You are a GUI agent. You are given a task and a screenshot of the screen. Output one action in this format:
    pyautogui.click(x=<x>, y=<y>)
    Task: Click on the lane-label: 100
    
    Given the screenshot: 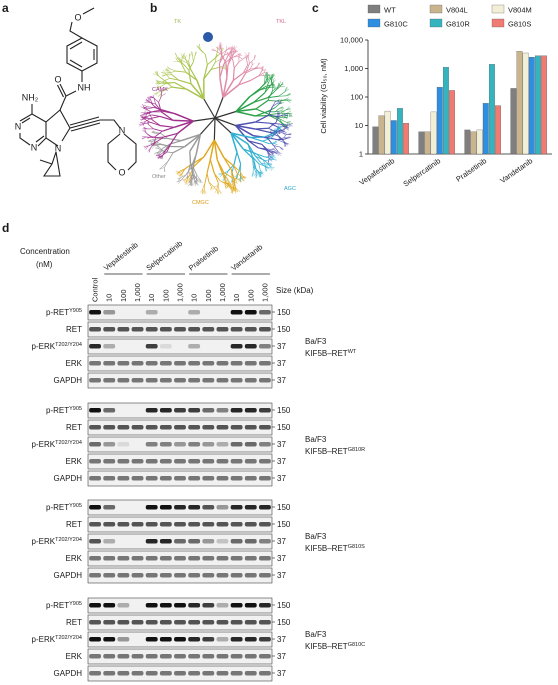 What is the action you would take?
    pyautogui.click(x=123, y=295)
    